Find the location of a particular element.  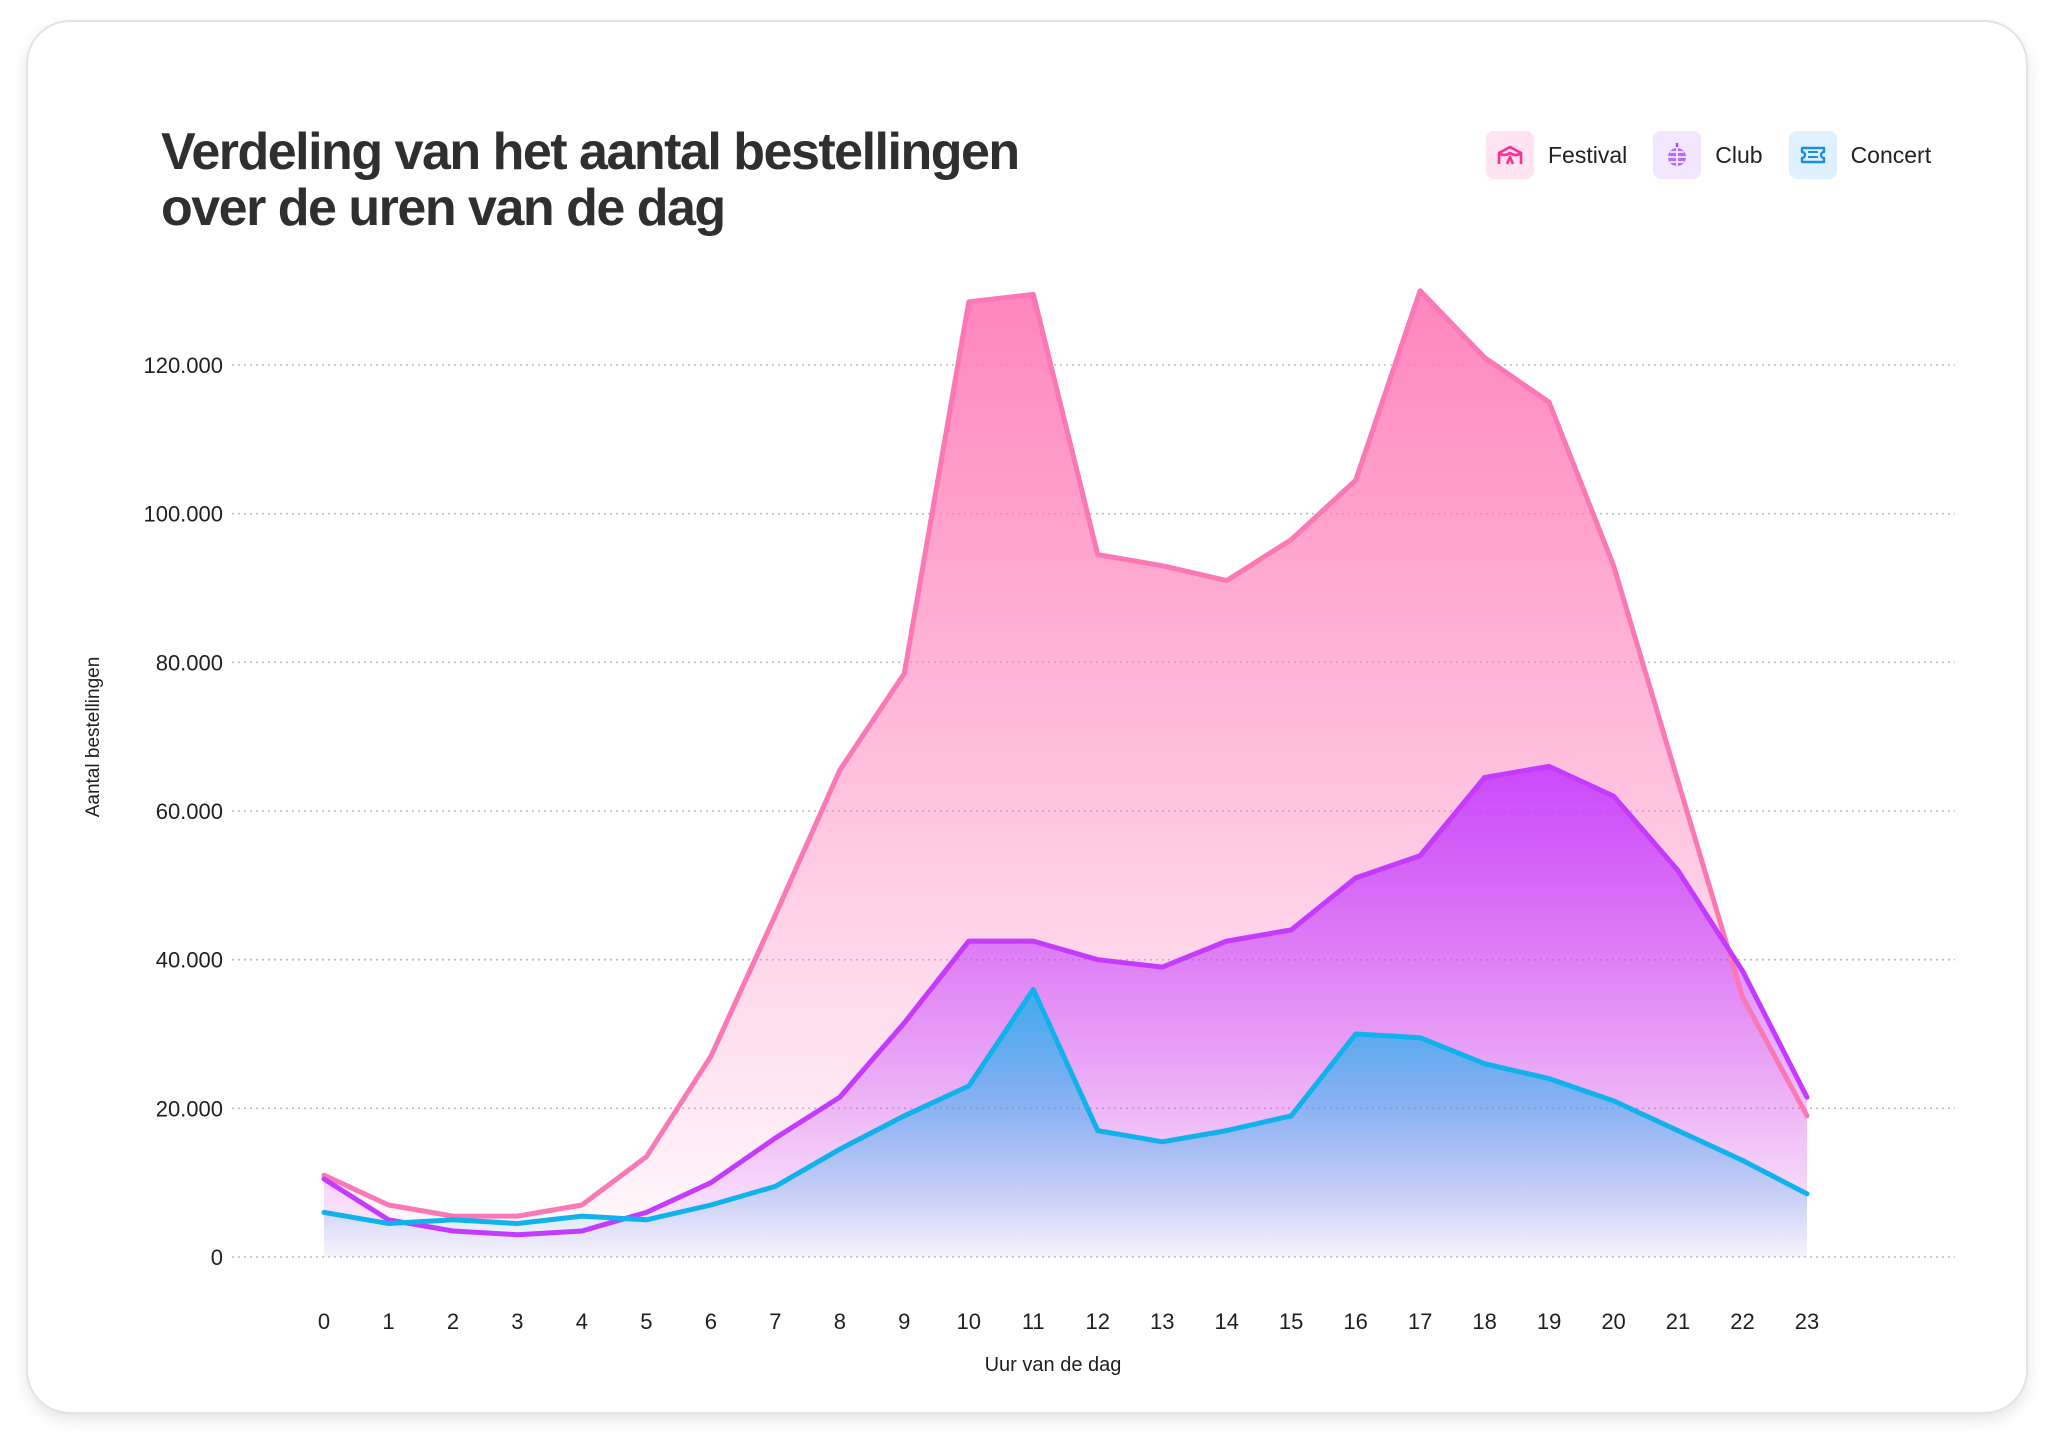

x-tick-label: 1 is located at coordinates (388, 1321).